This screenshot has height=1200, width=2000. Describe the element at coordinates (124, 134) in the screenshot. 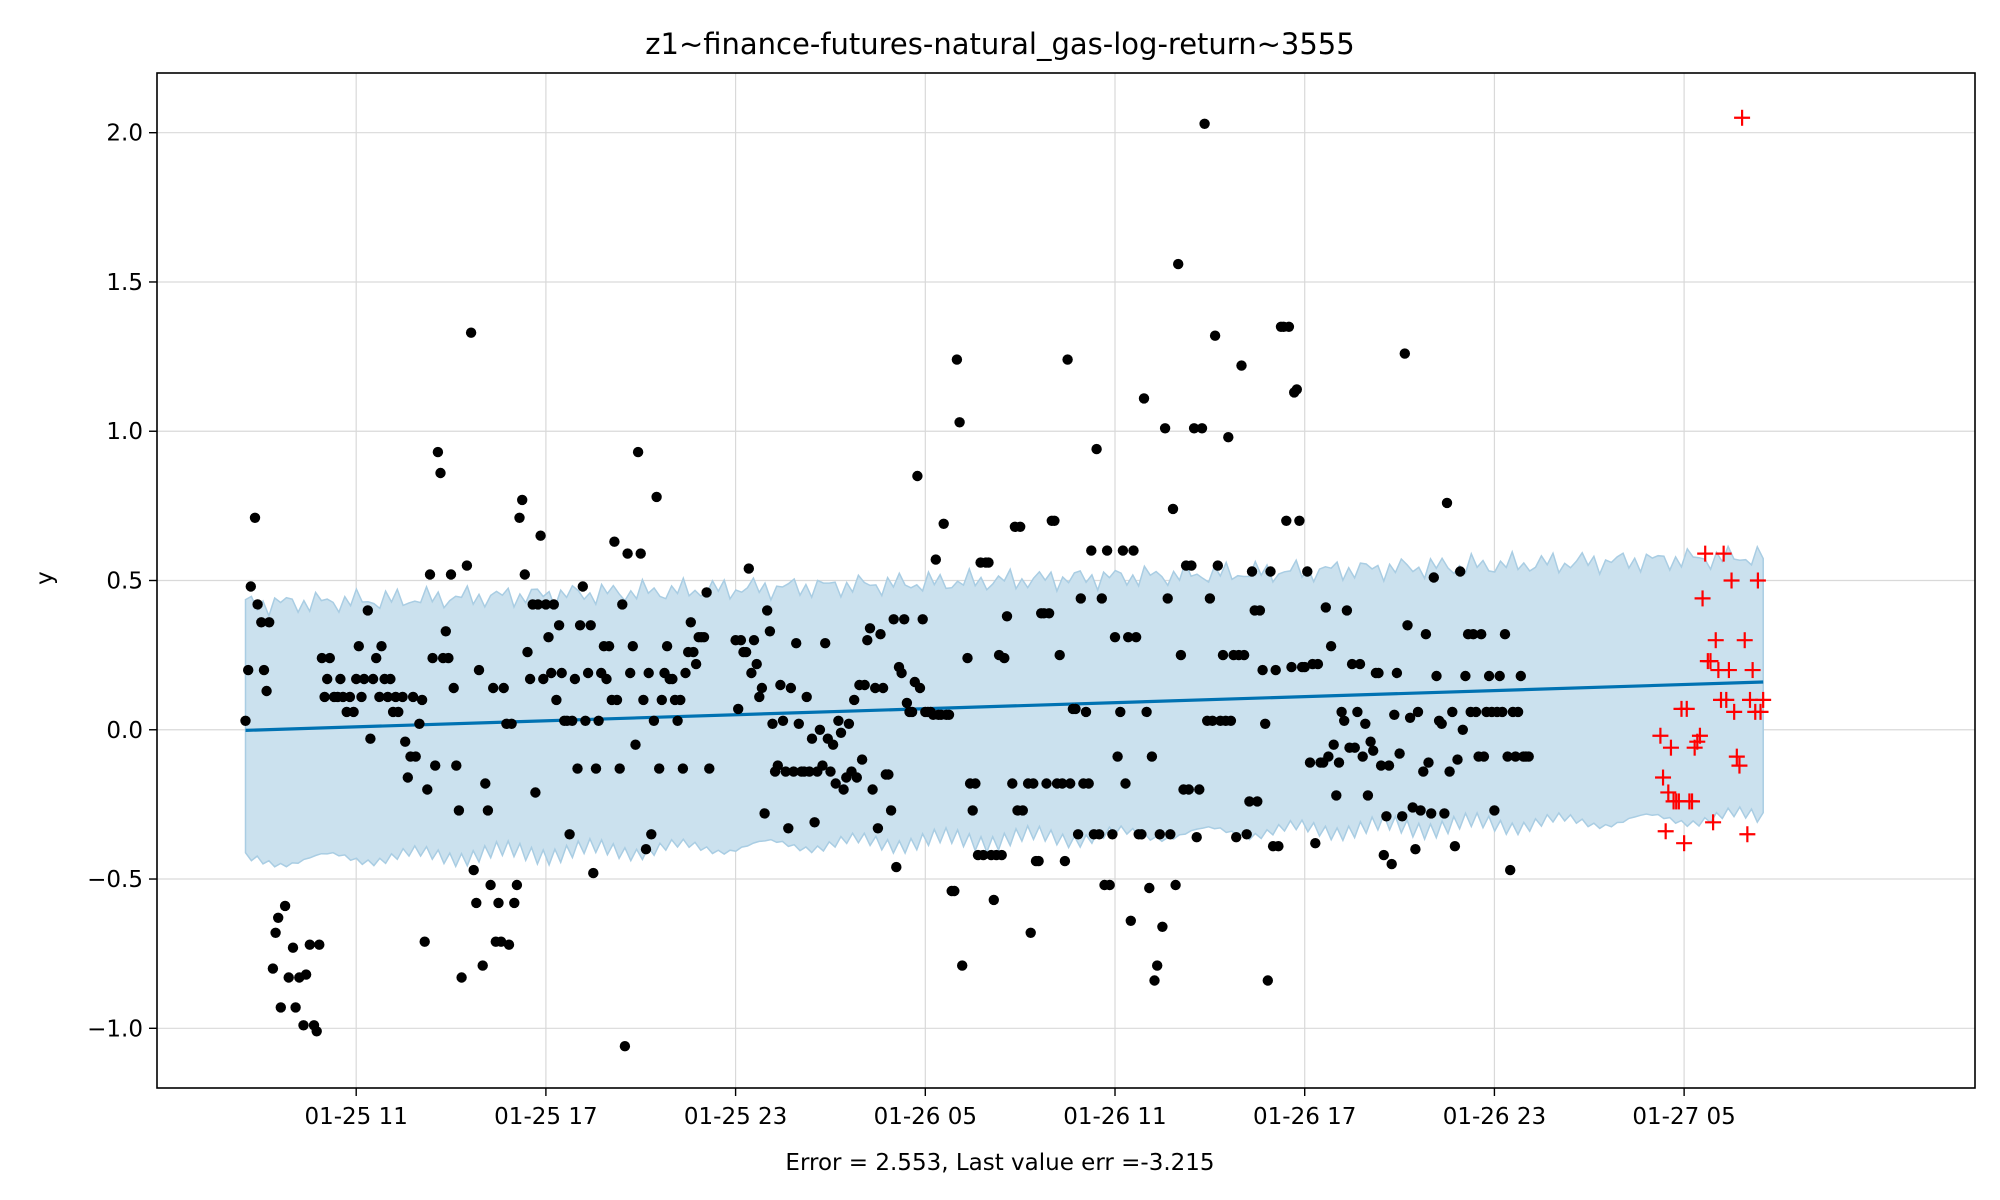

I see `y-tick-label: 2.0` at that location.